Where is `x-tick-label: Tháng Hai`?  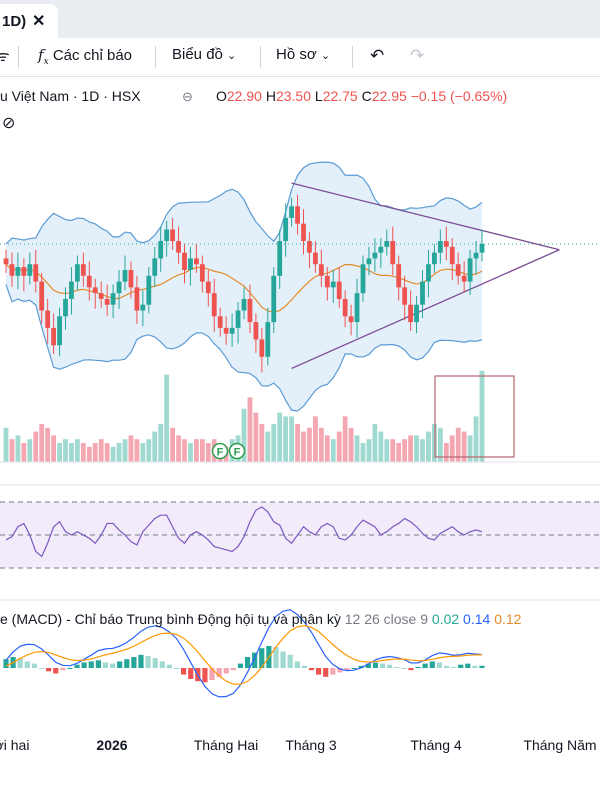
x-tick-label: Tháng Hai is located at coordinates (226, 745).